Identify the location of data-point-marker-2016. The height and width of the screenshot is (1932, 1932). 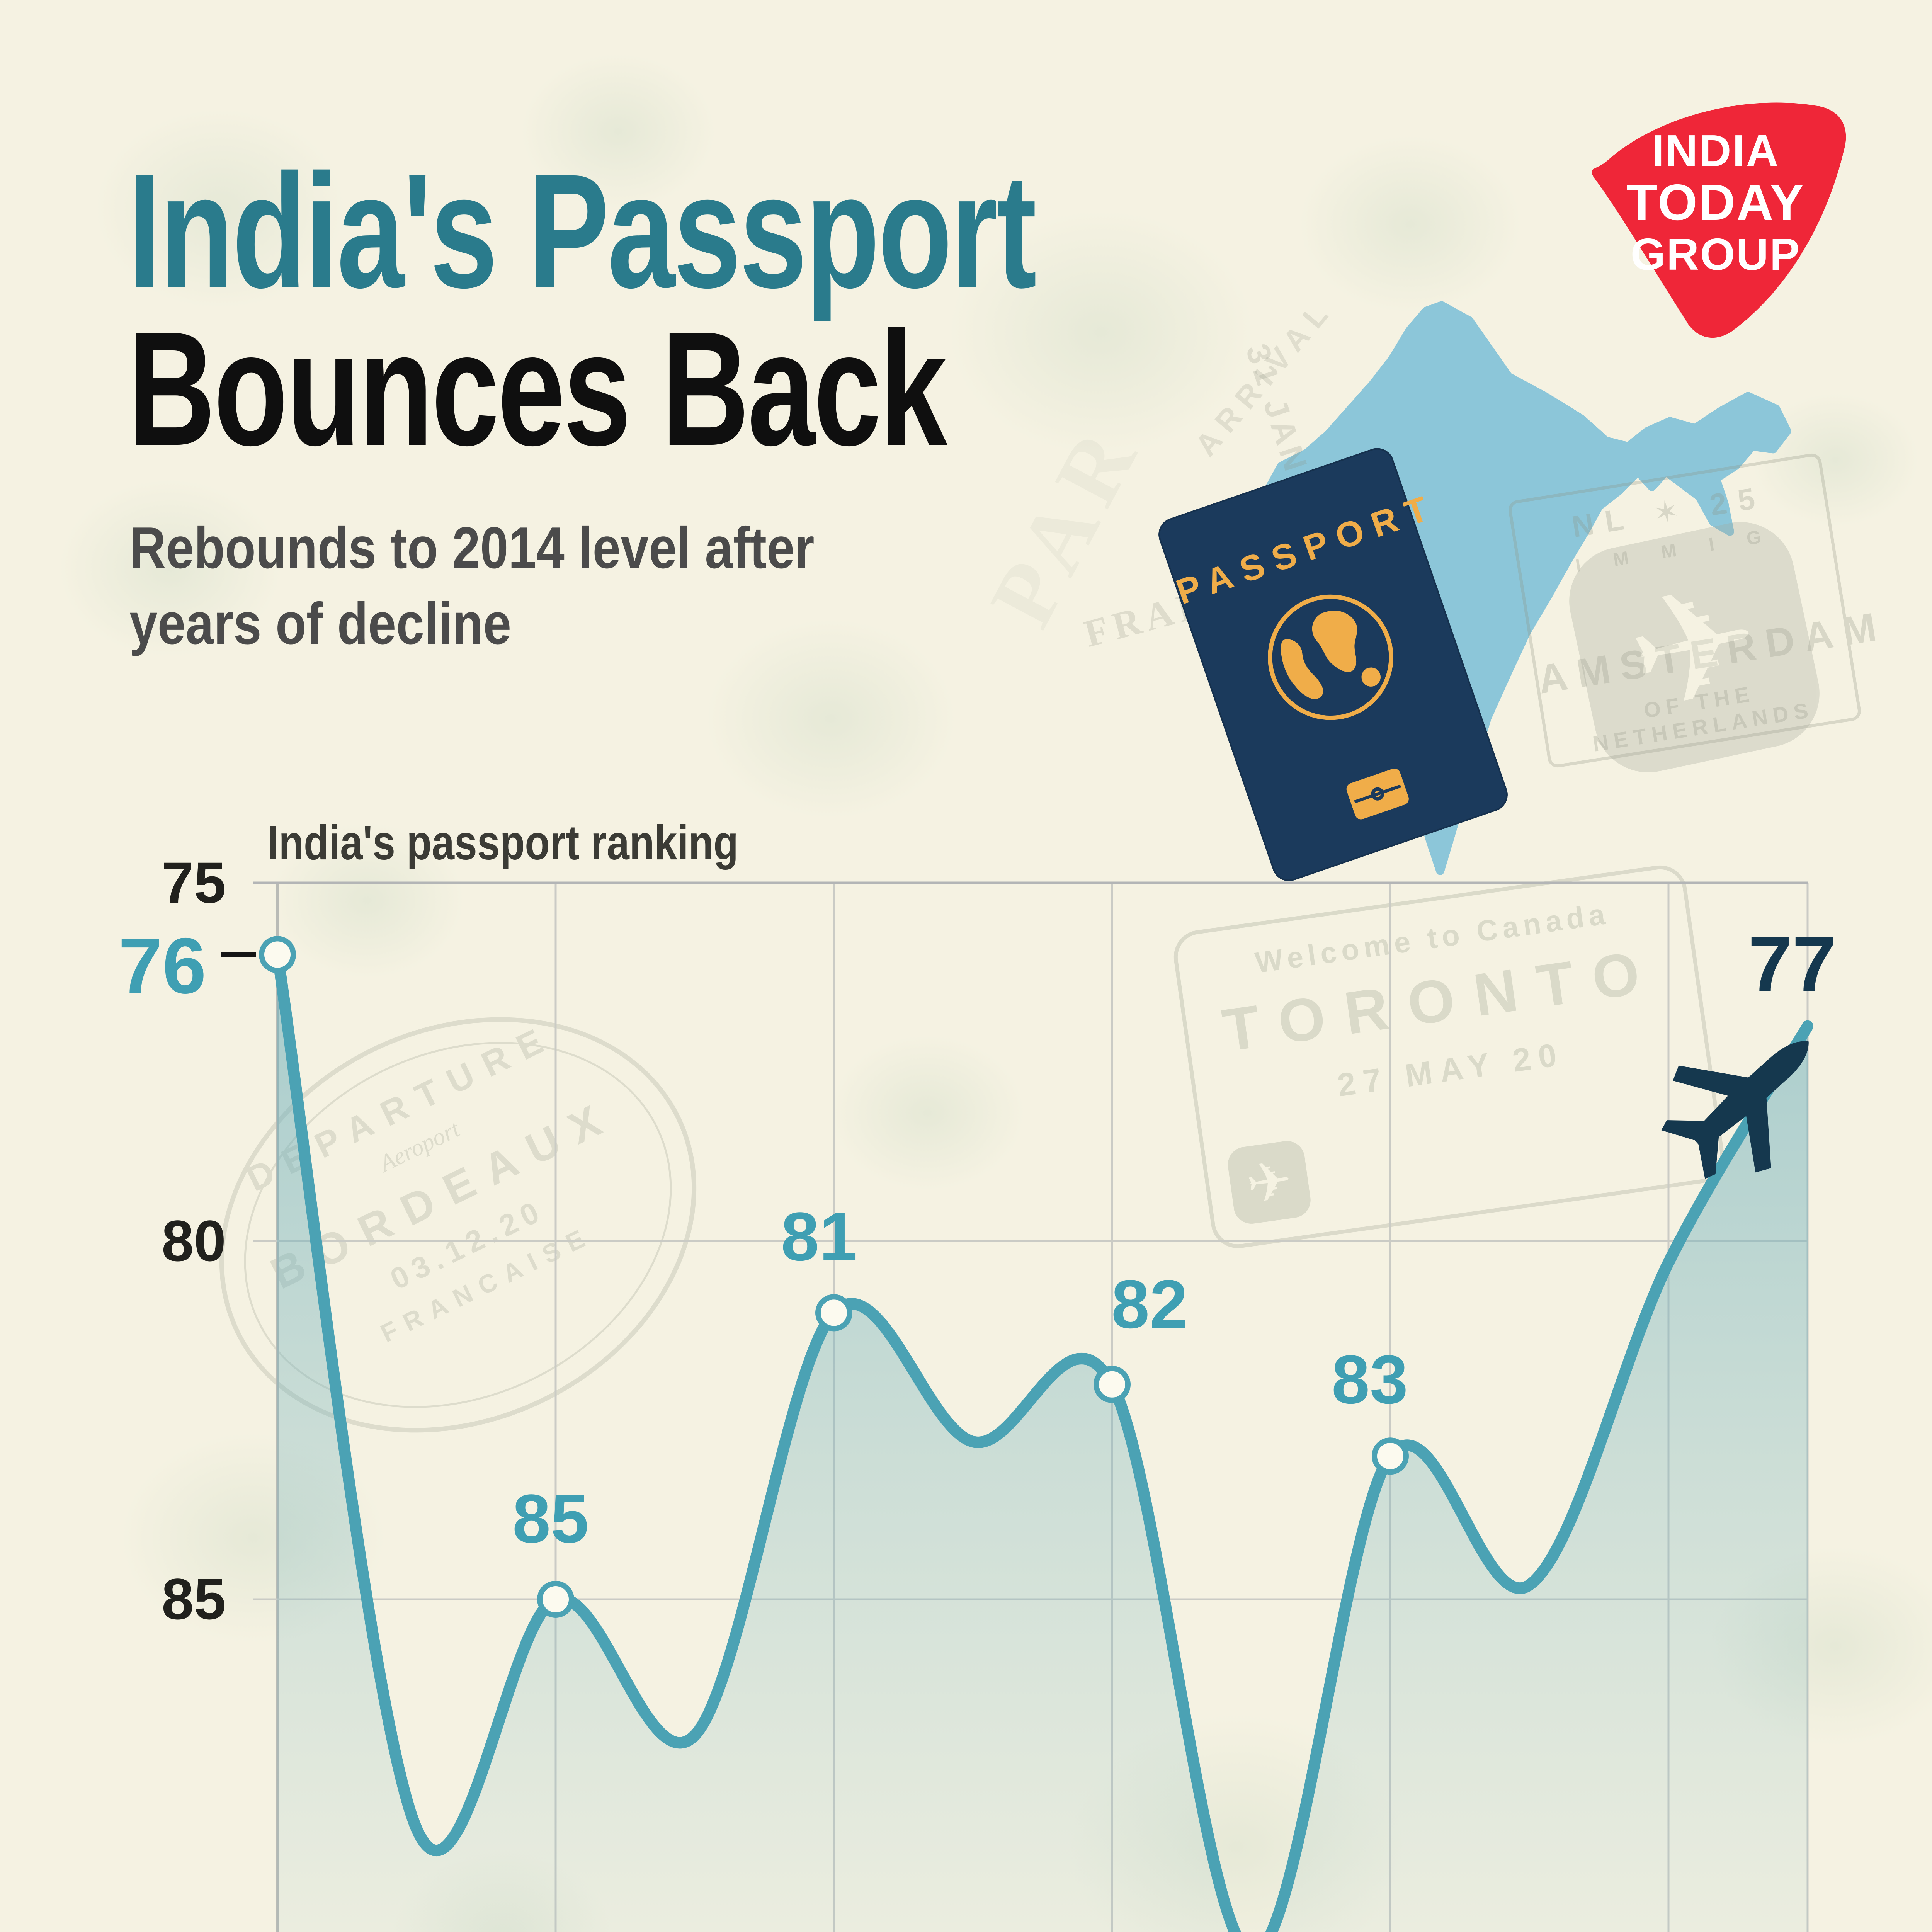
(556, 1600).